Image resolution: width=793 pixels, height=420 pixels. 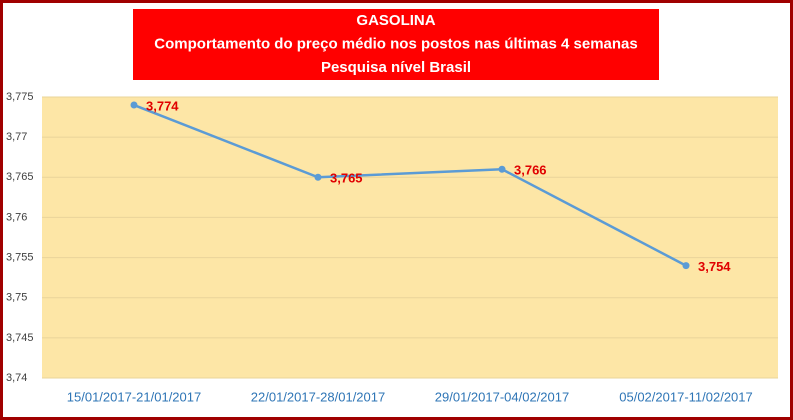 I want to click on y-tick-label: 3,75, so click(x=16, y=298).